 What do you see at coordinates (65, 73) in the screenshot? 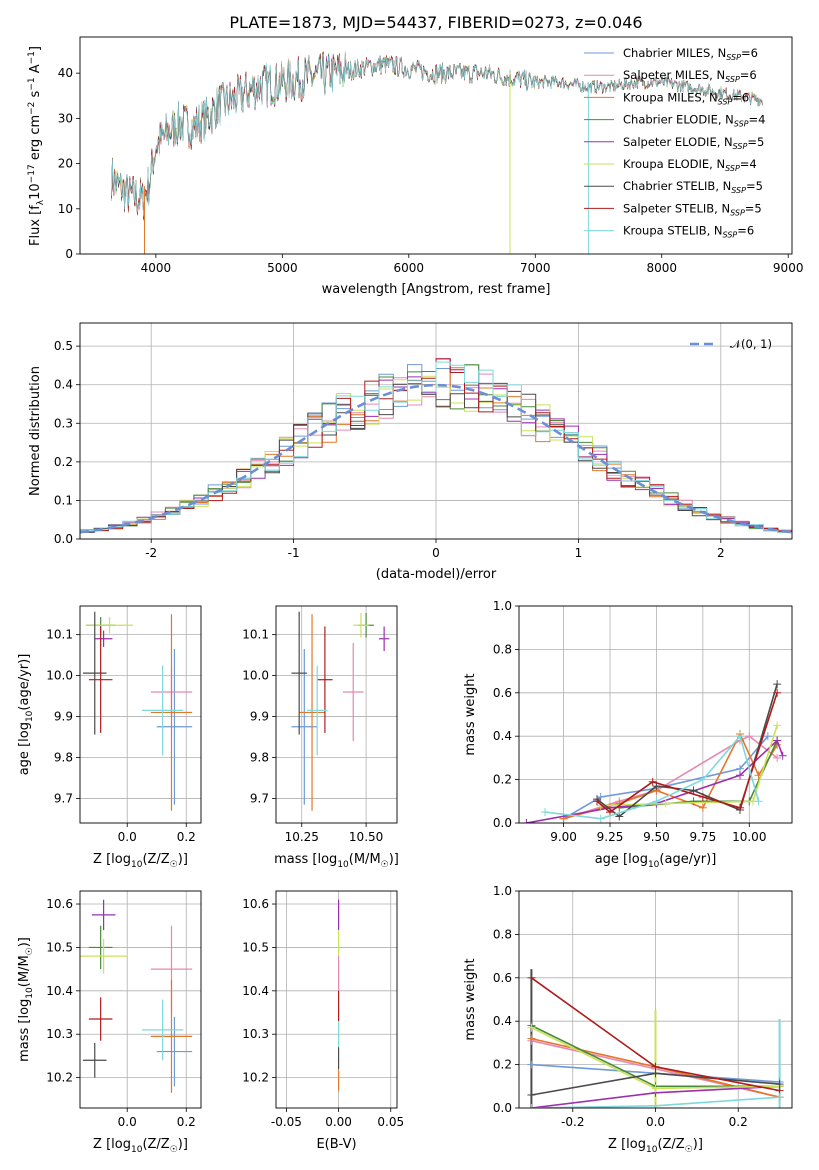
I see `y-tick-label: 40` at bounding box center [65, 73].